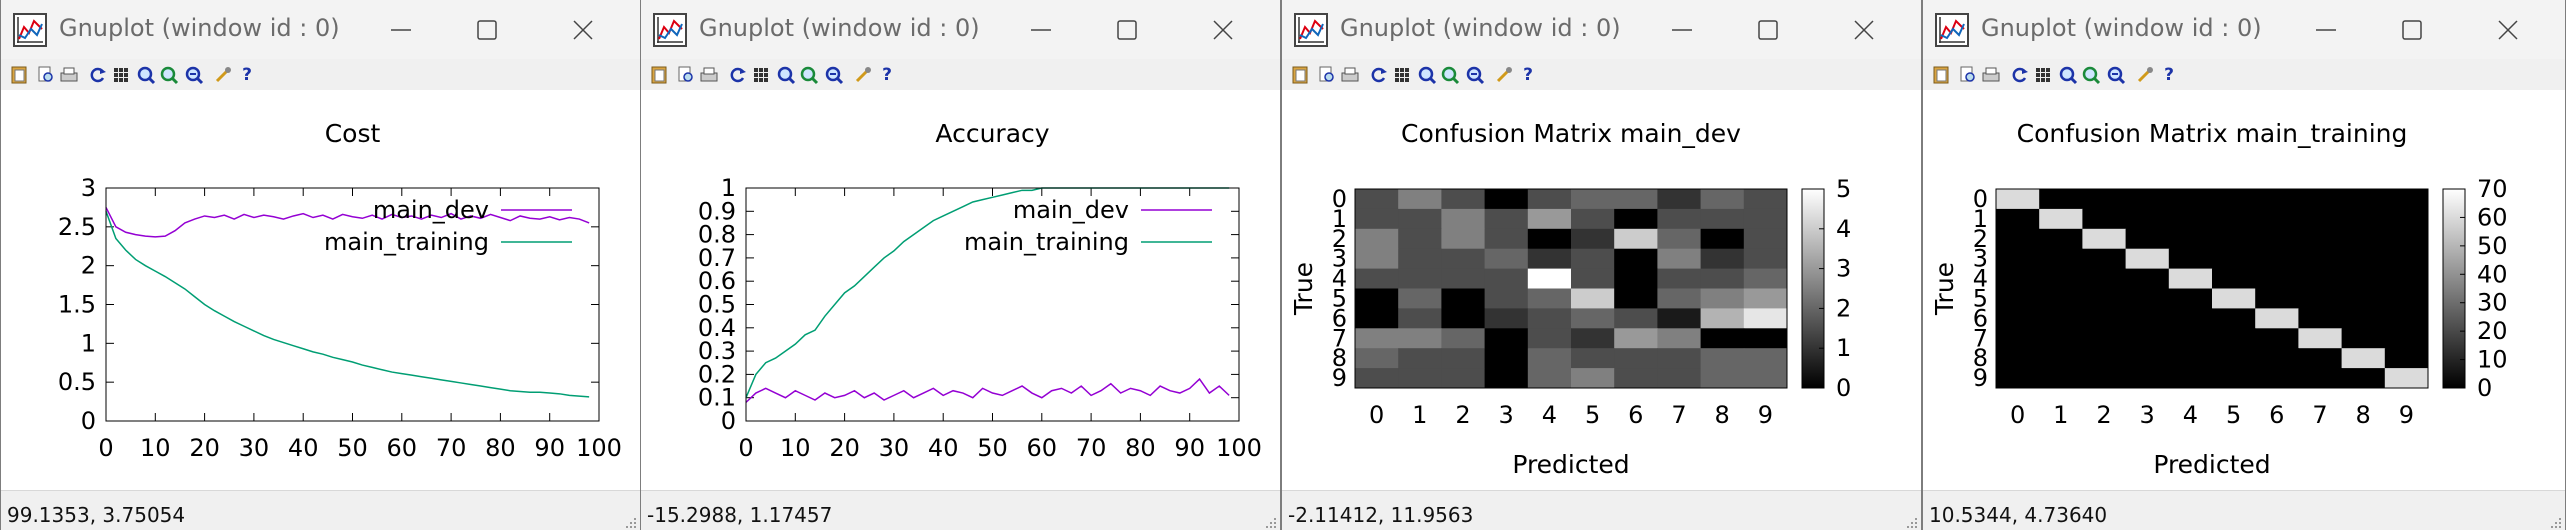 The height and width of the screenshot is (530, 2566). What do you see at coordinates (992, 448) in the screenshot?
I see `x-tick-label: 50` at bounding box center [992, 448].